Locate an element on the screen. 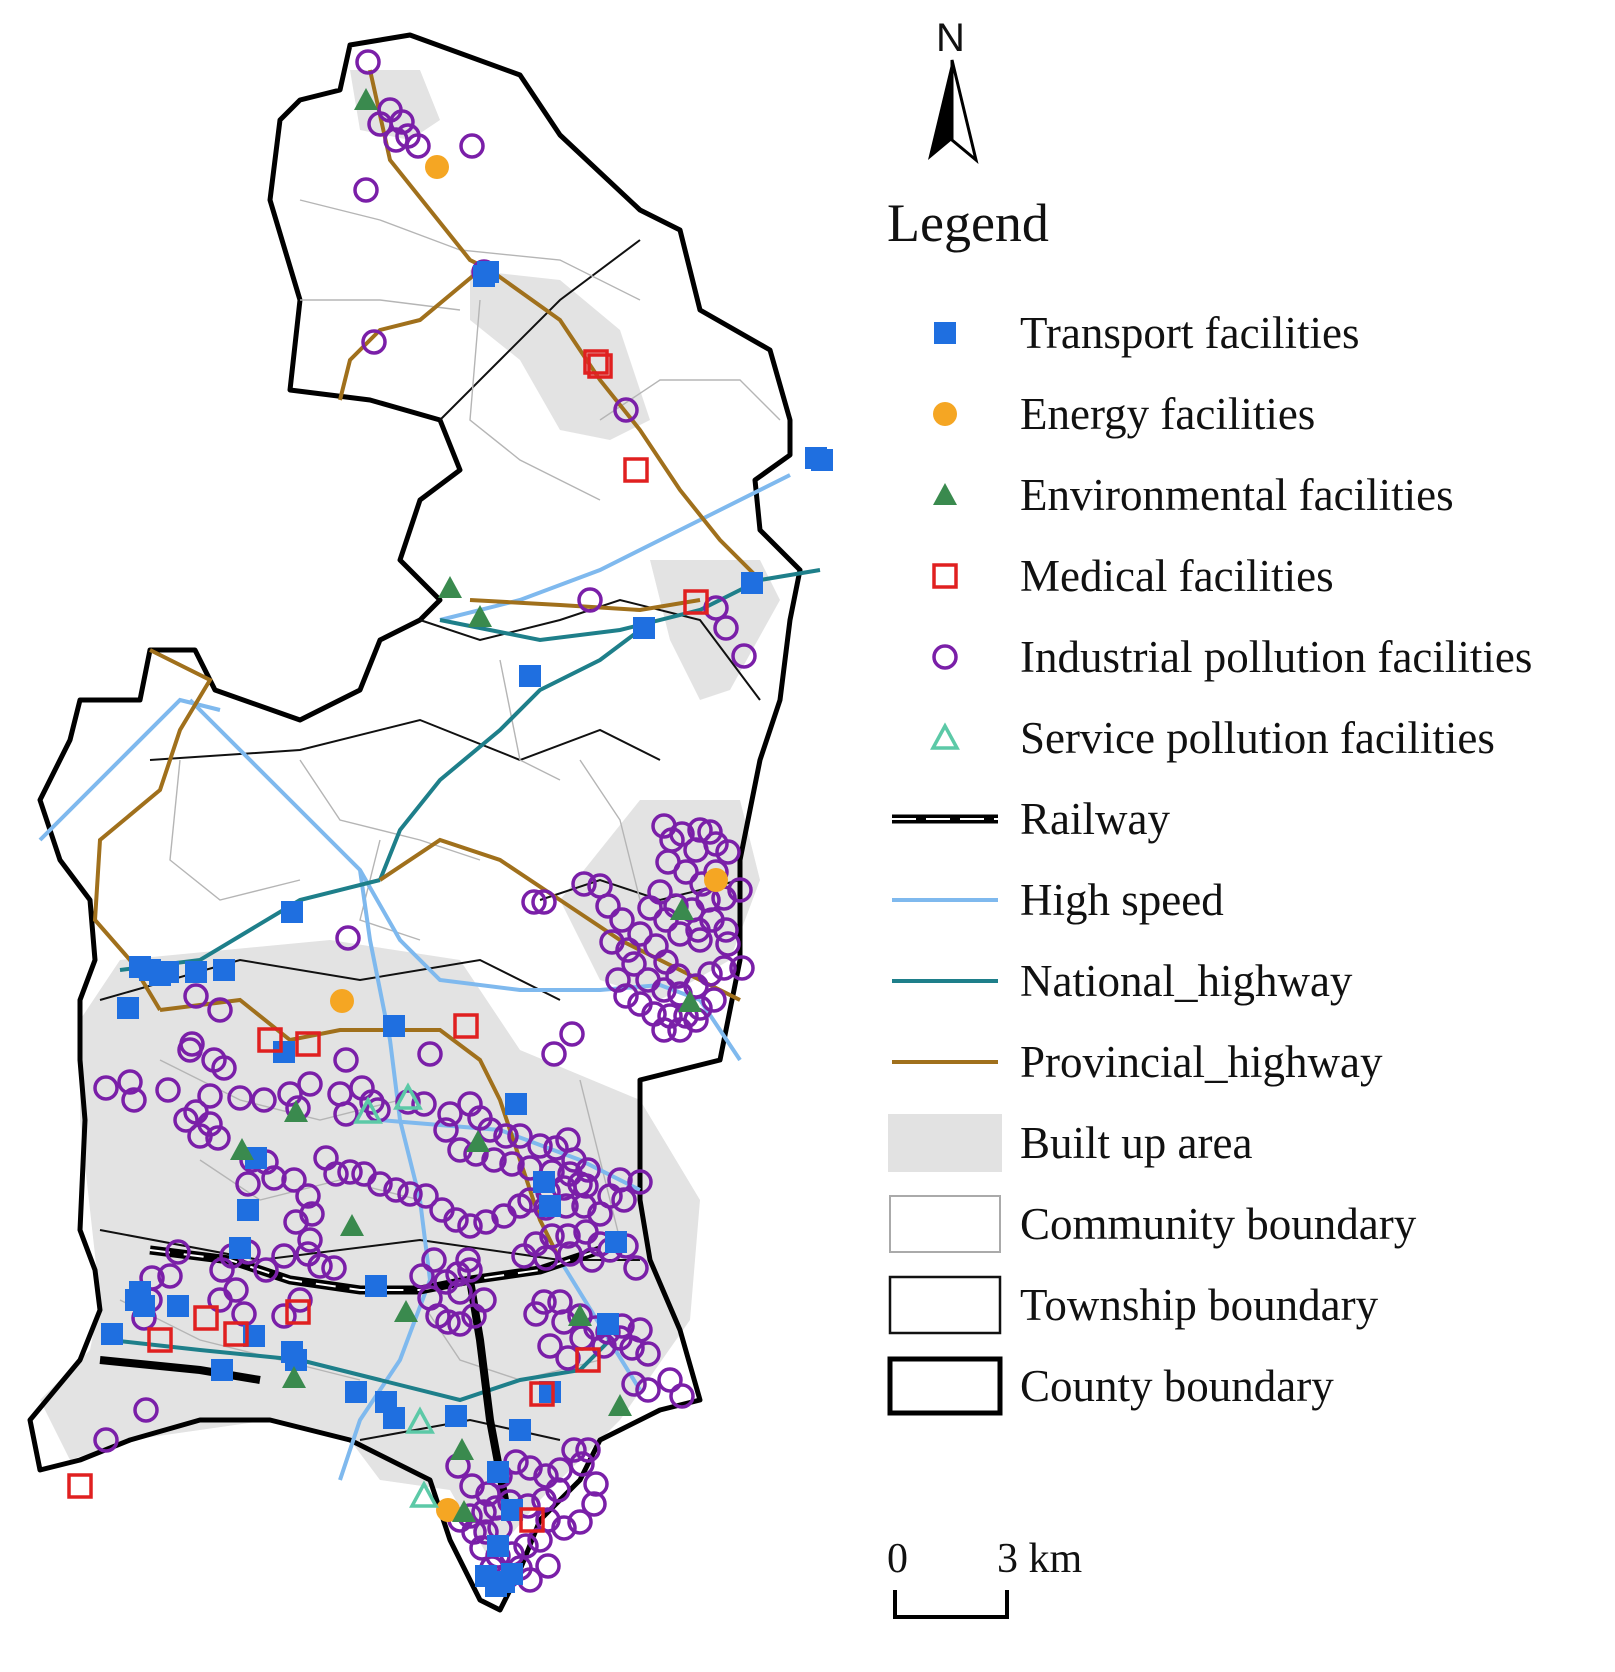 This screenshot has height=1672, width=1615. legend-label: Service pollution facilities is located at coordinates (1257, 738).